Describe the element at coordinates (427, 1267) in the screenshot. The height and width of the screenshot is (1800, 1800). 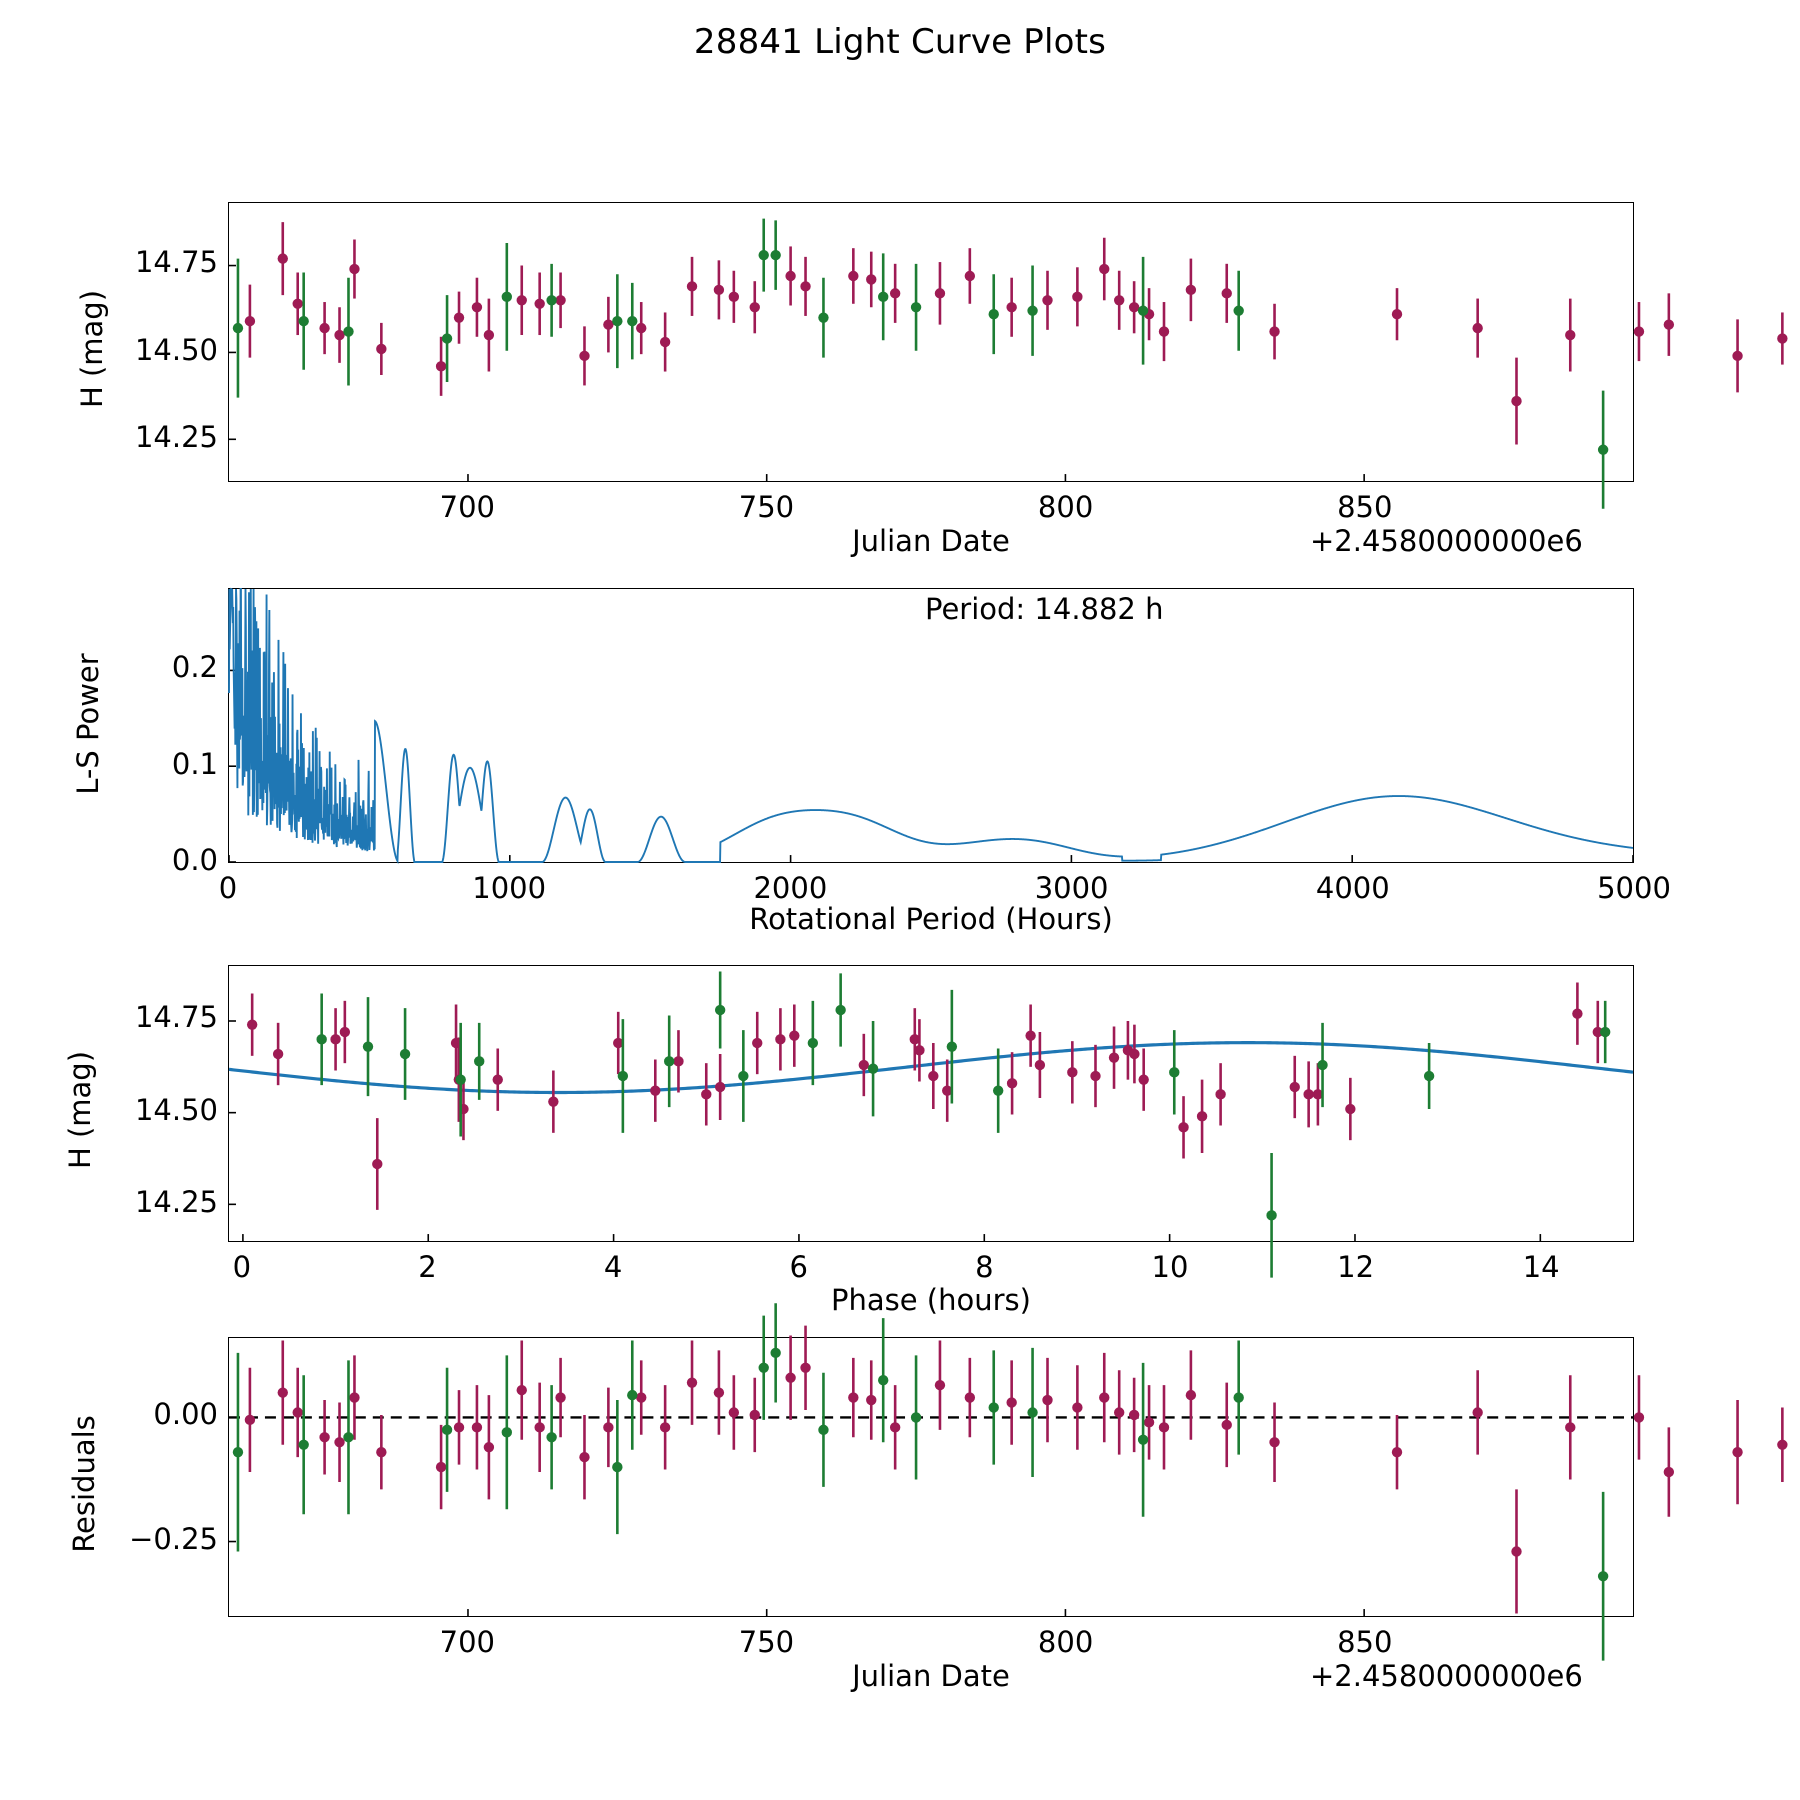
I see `phase-xtick-label: 2` at that location.